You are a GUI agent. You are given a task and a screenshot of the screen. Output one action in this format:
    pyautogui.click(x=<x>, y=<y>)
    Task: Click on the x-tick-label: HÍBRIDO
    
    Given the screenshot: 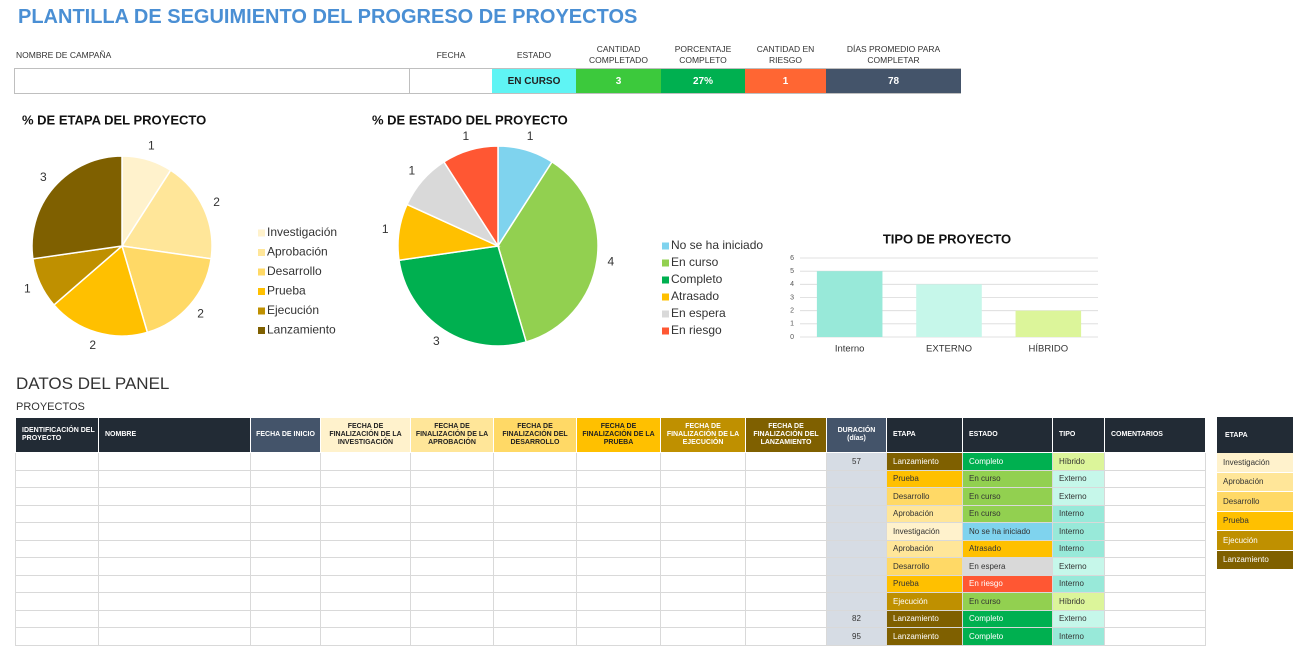 What is the action you would take?
    pyautogui.click(x=1049, y=349)
    